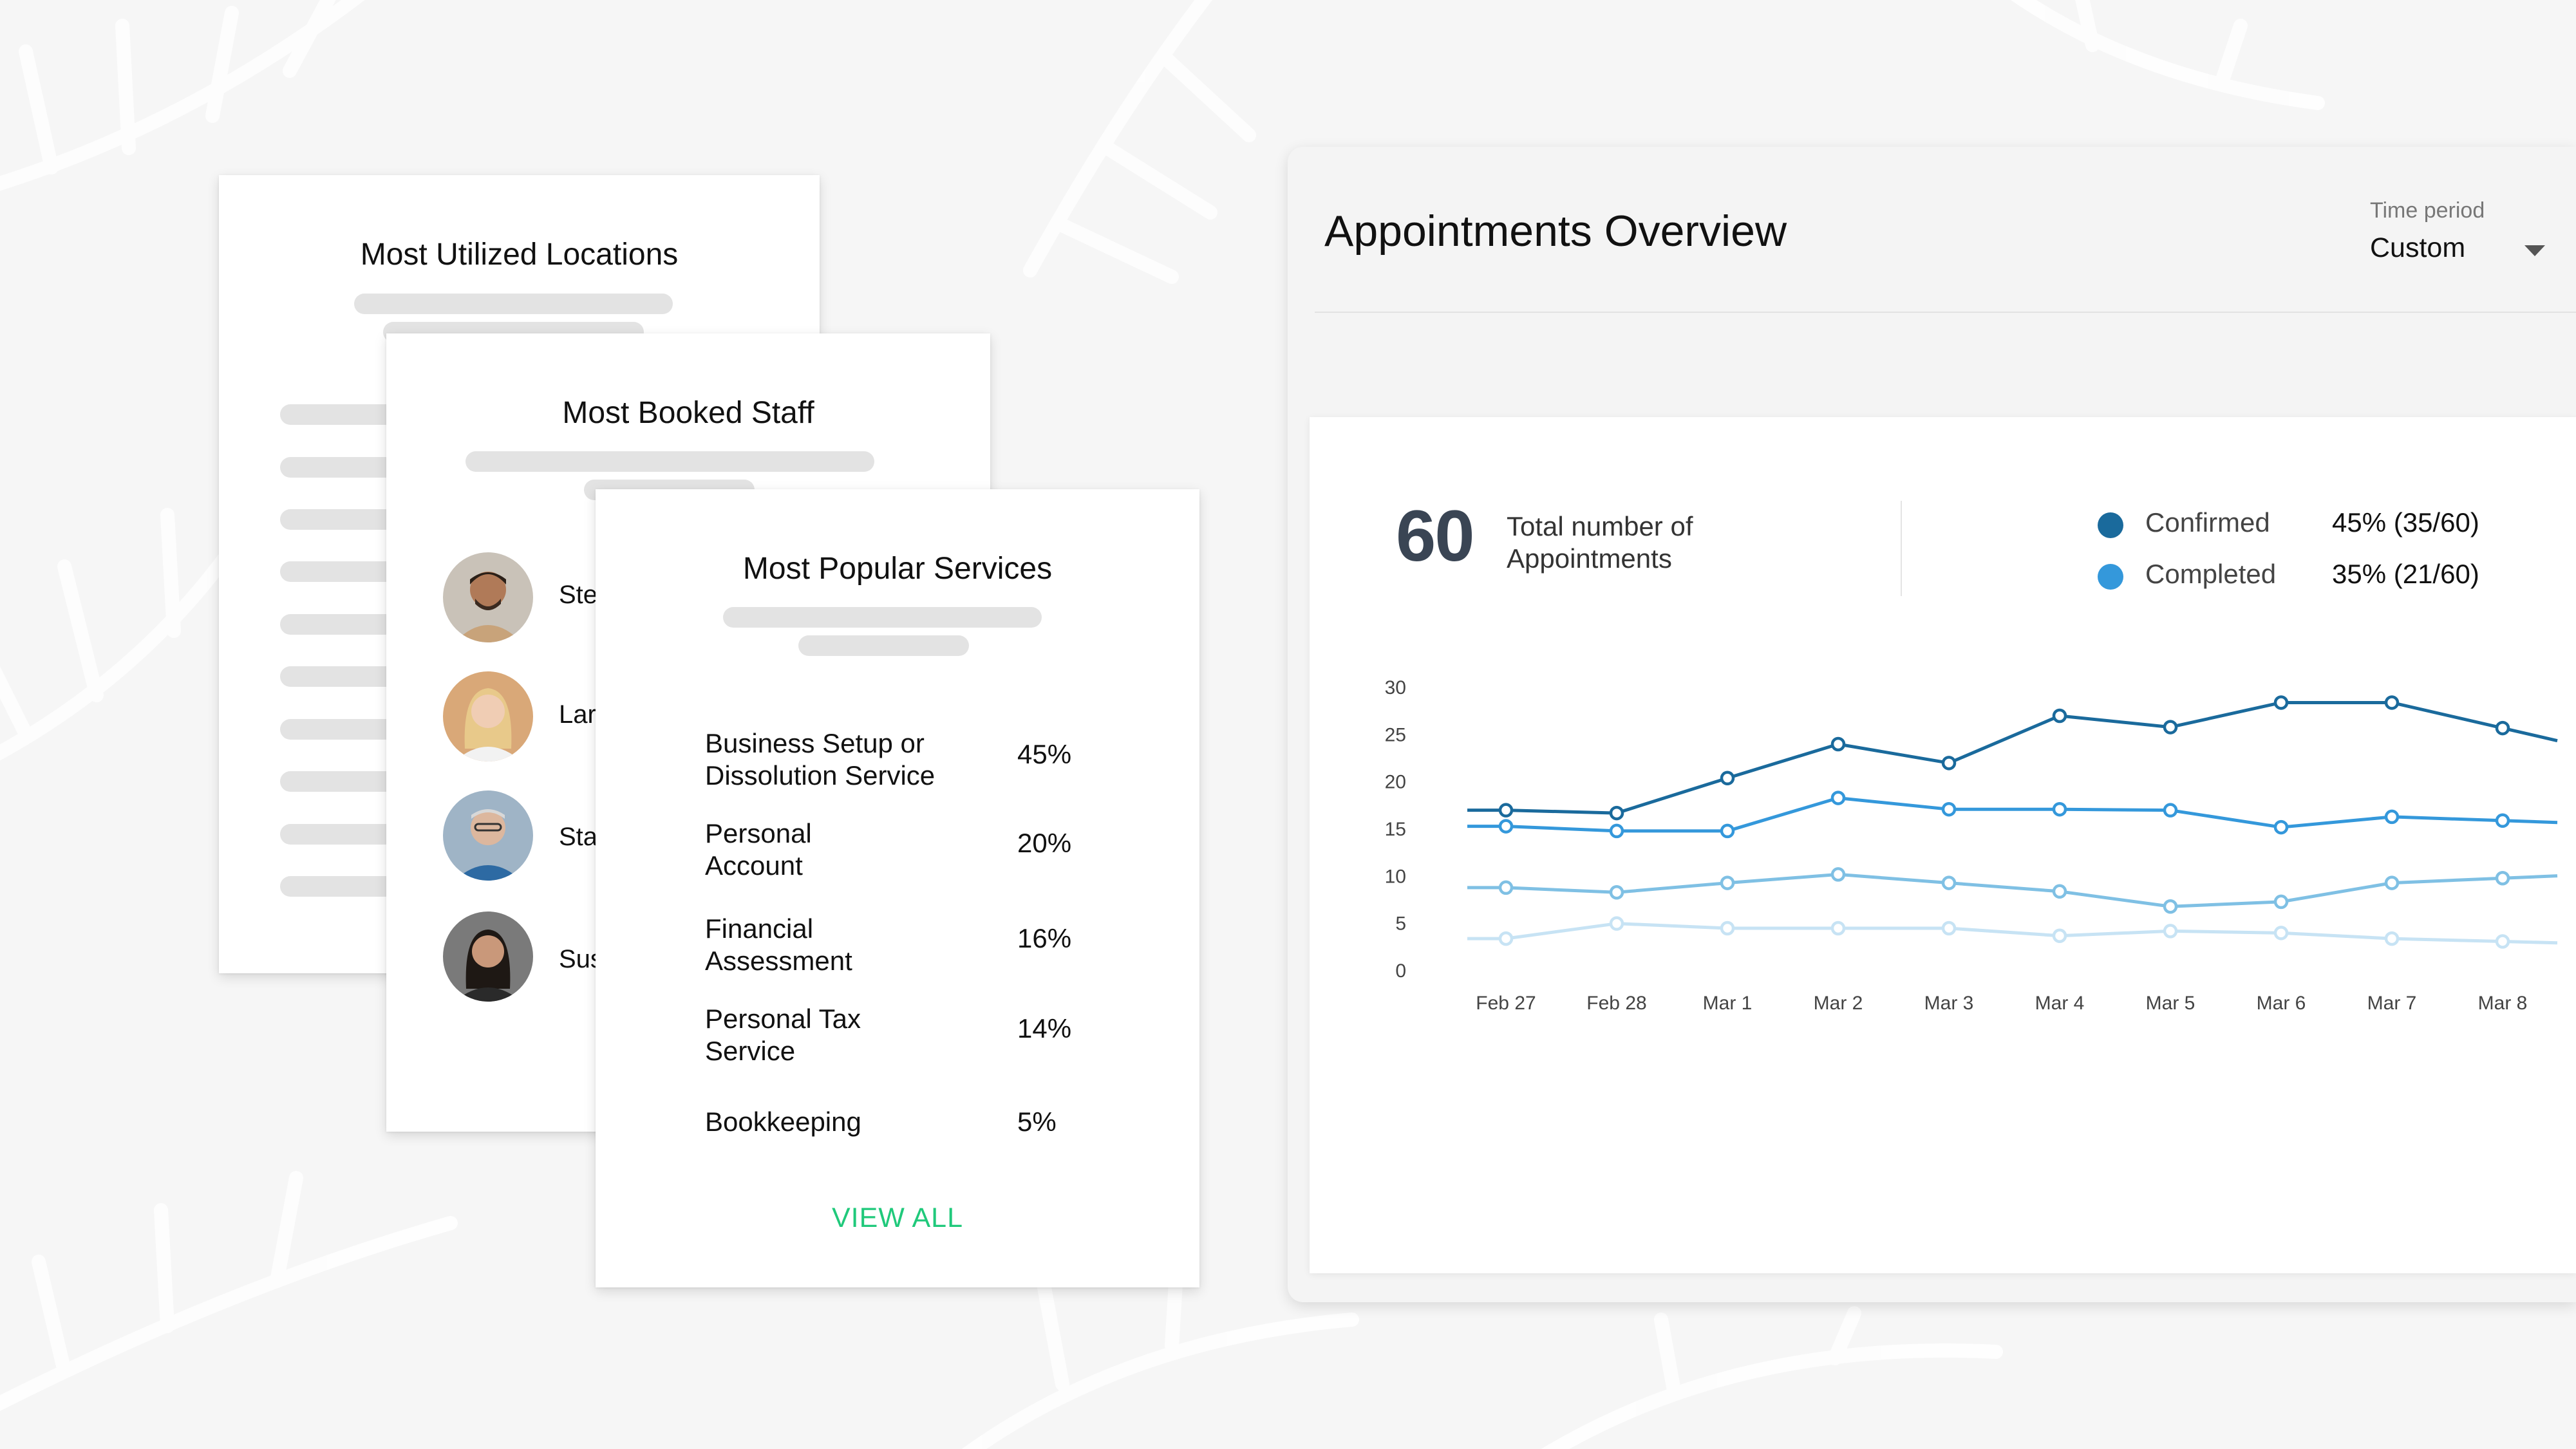  What do you see at coordinates (2281, 1003) in the screenshot?
I see `x-tick-label: Mar 6` at bounding box center [2281, 1003].